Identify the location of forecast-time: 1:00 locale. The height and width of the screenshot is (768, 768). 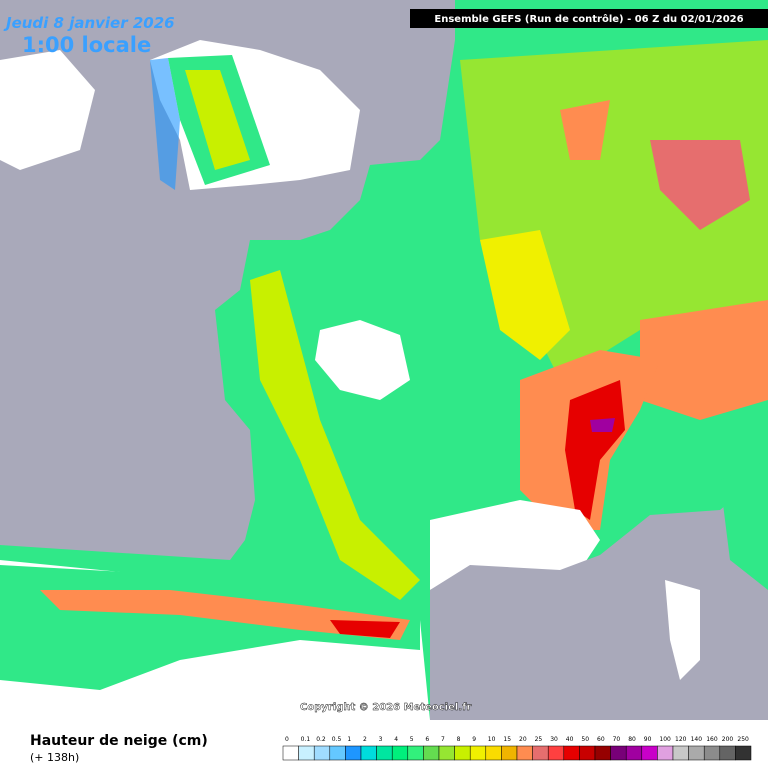
(86, 45).